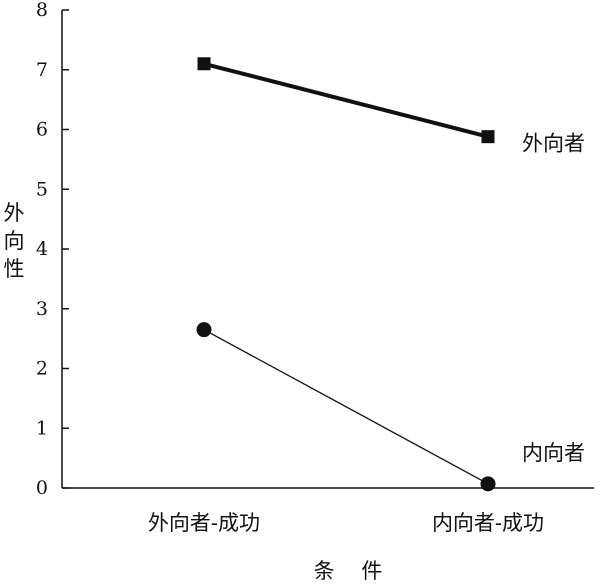 The image size is (600, 588). I want to click on y-tick-label: 7, so click(42, 70).